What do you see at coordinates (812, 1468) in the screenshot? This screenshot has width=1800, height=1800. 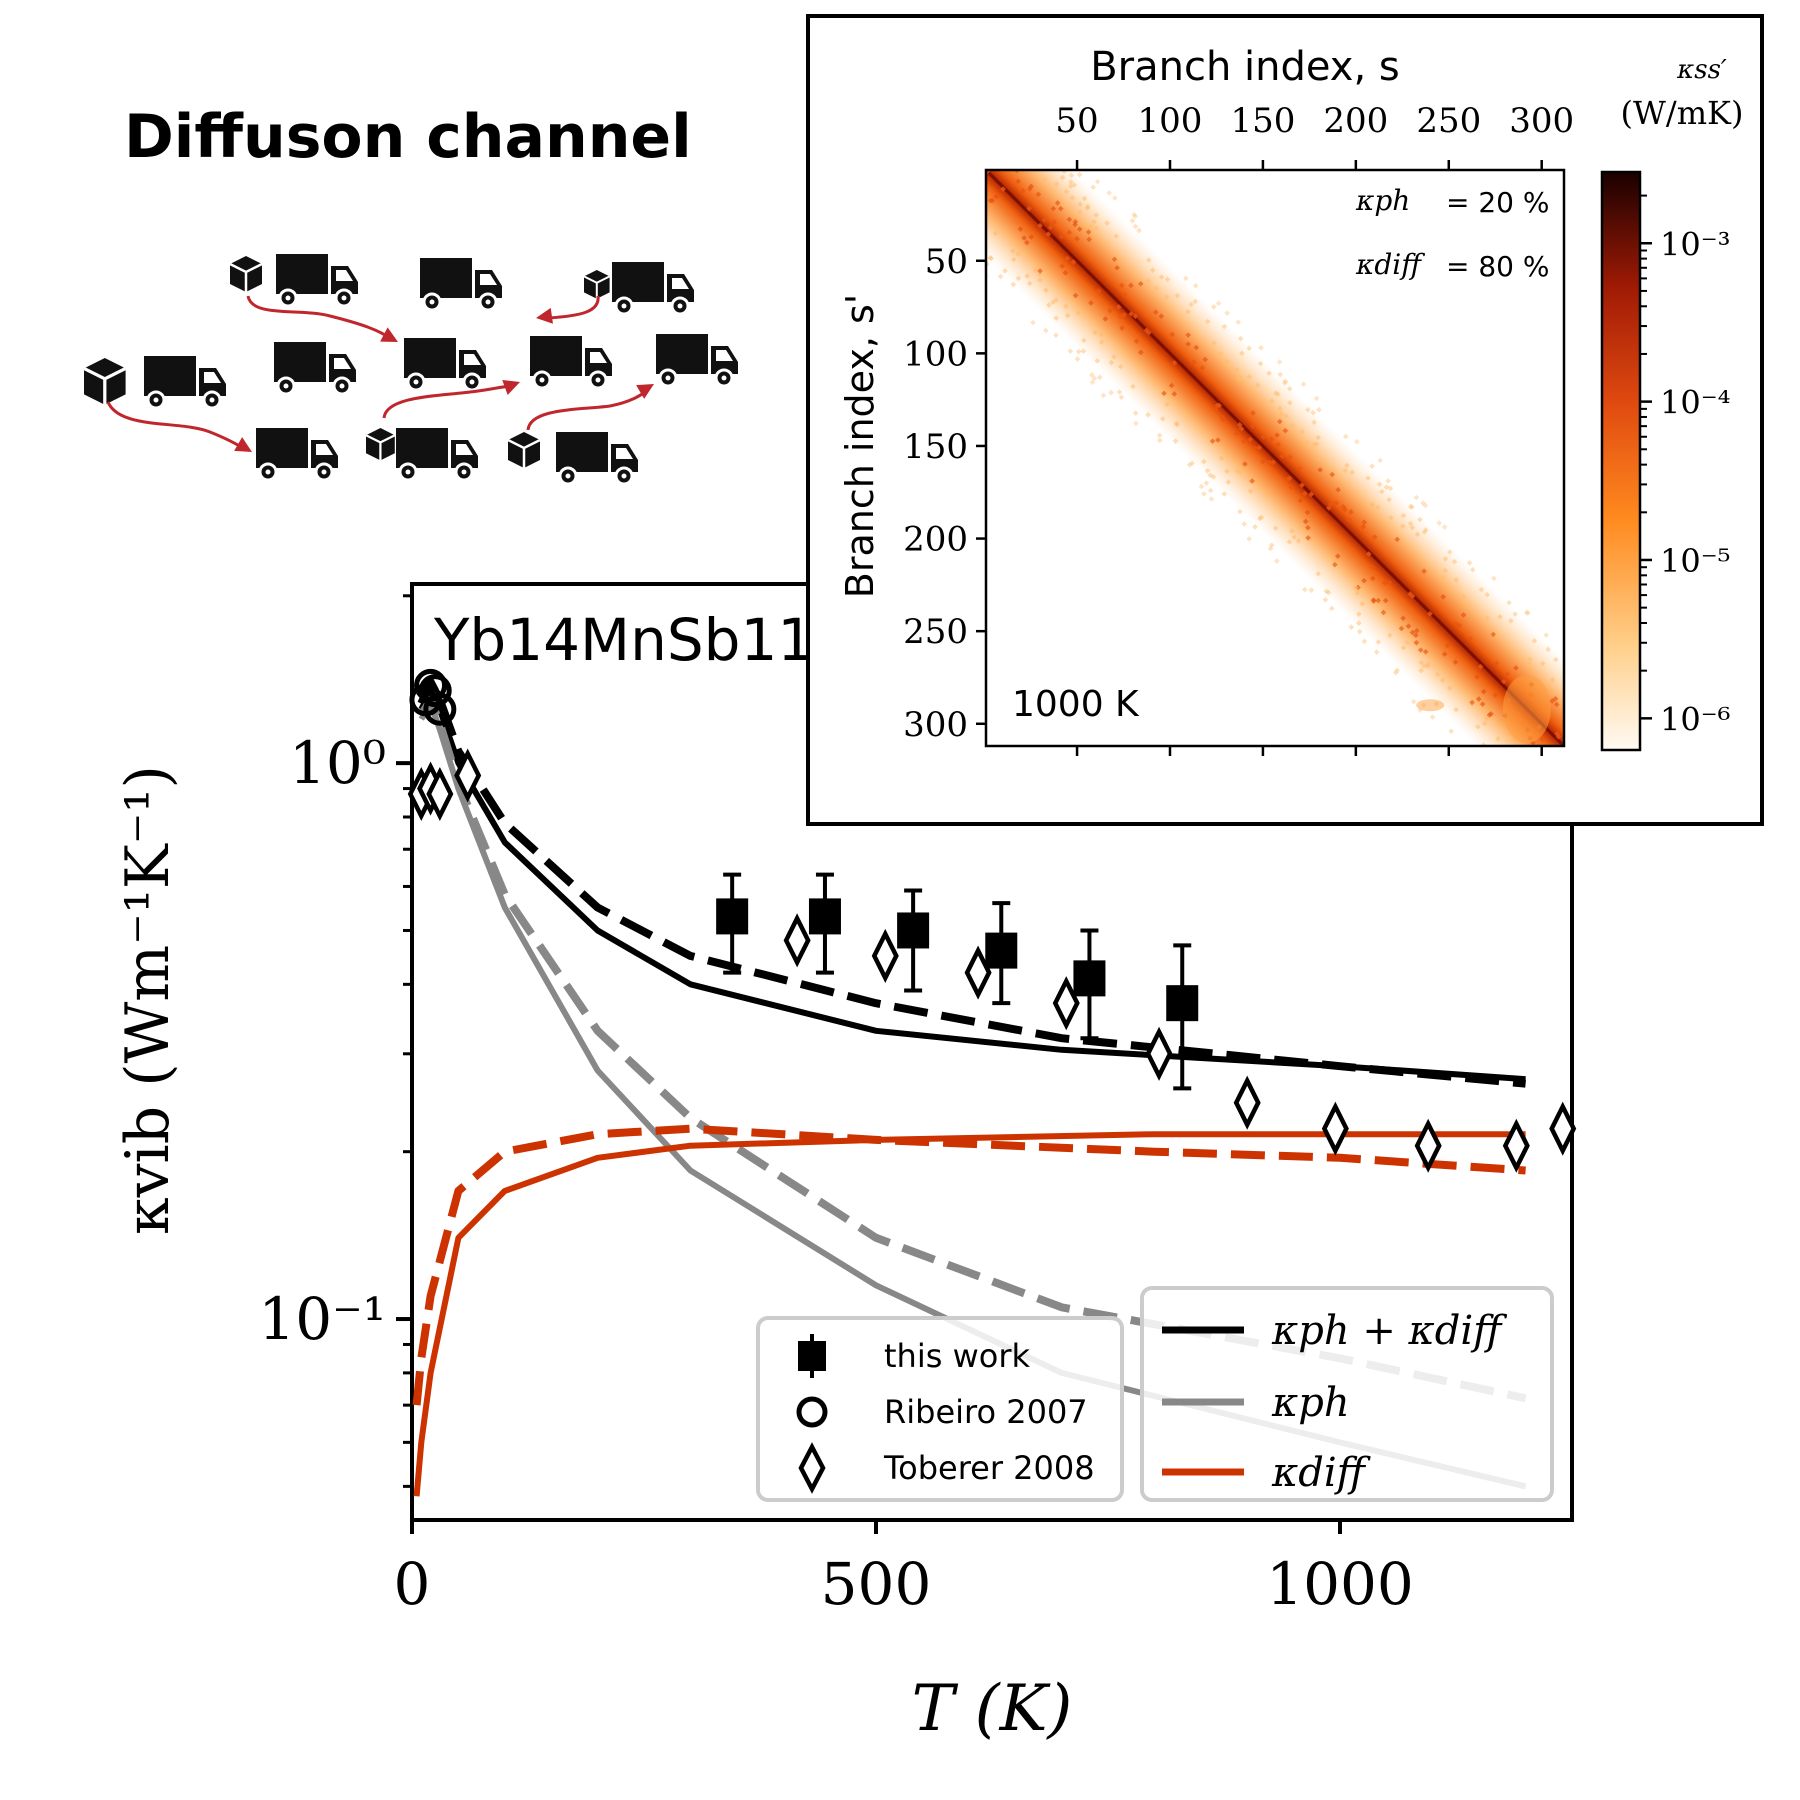 I see `legend-diamond-marker` at bounding box center [812, 1468].